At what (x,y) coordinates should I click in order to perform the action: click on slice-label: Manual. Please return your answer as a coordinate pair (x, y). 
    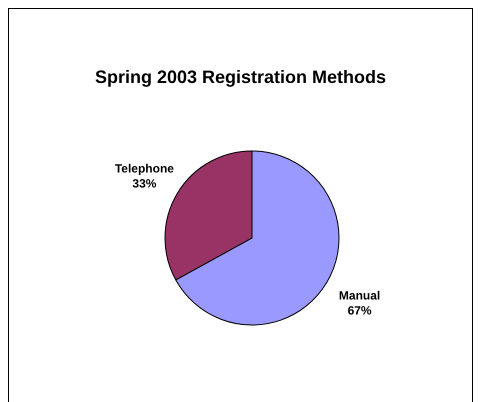
    Looking at the image, I should click on (359, 295).